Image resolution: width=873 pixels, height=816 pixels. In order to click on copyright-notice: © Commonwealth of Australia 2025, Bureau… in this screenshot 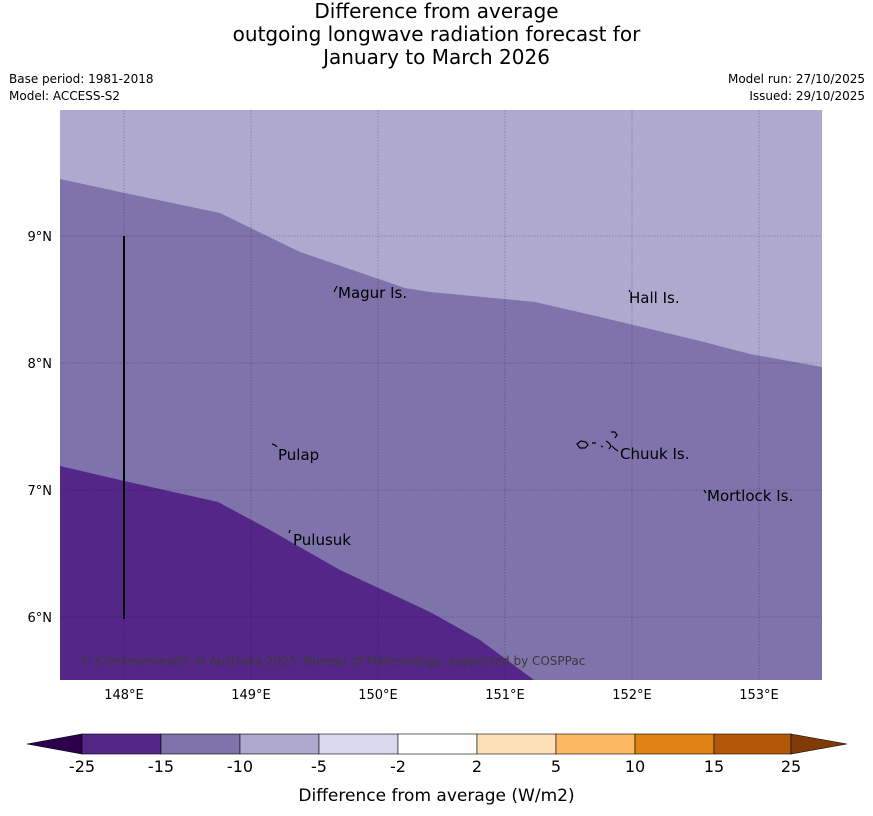, I will do `click(332, 661)`.